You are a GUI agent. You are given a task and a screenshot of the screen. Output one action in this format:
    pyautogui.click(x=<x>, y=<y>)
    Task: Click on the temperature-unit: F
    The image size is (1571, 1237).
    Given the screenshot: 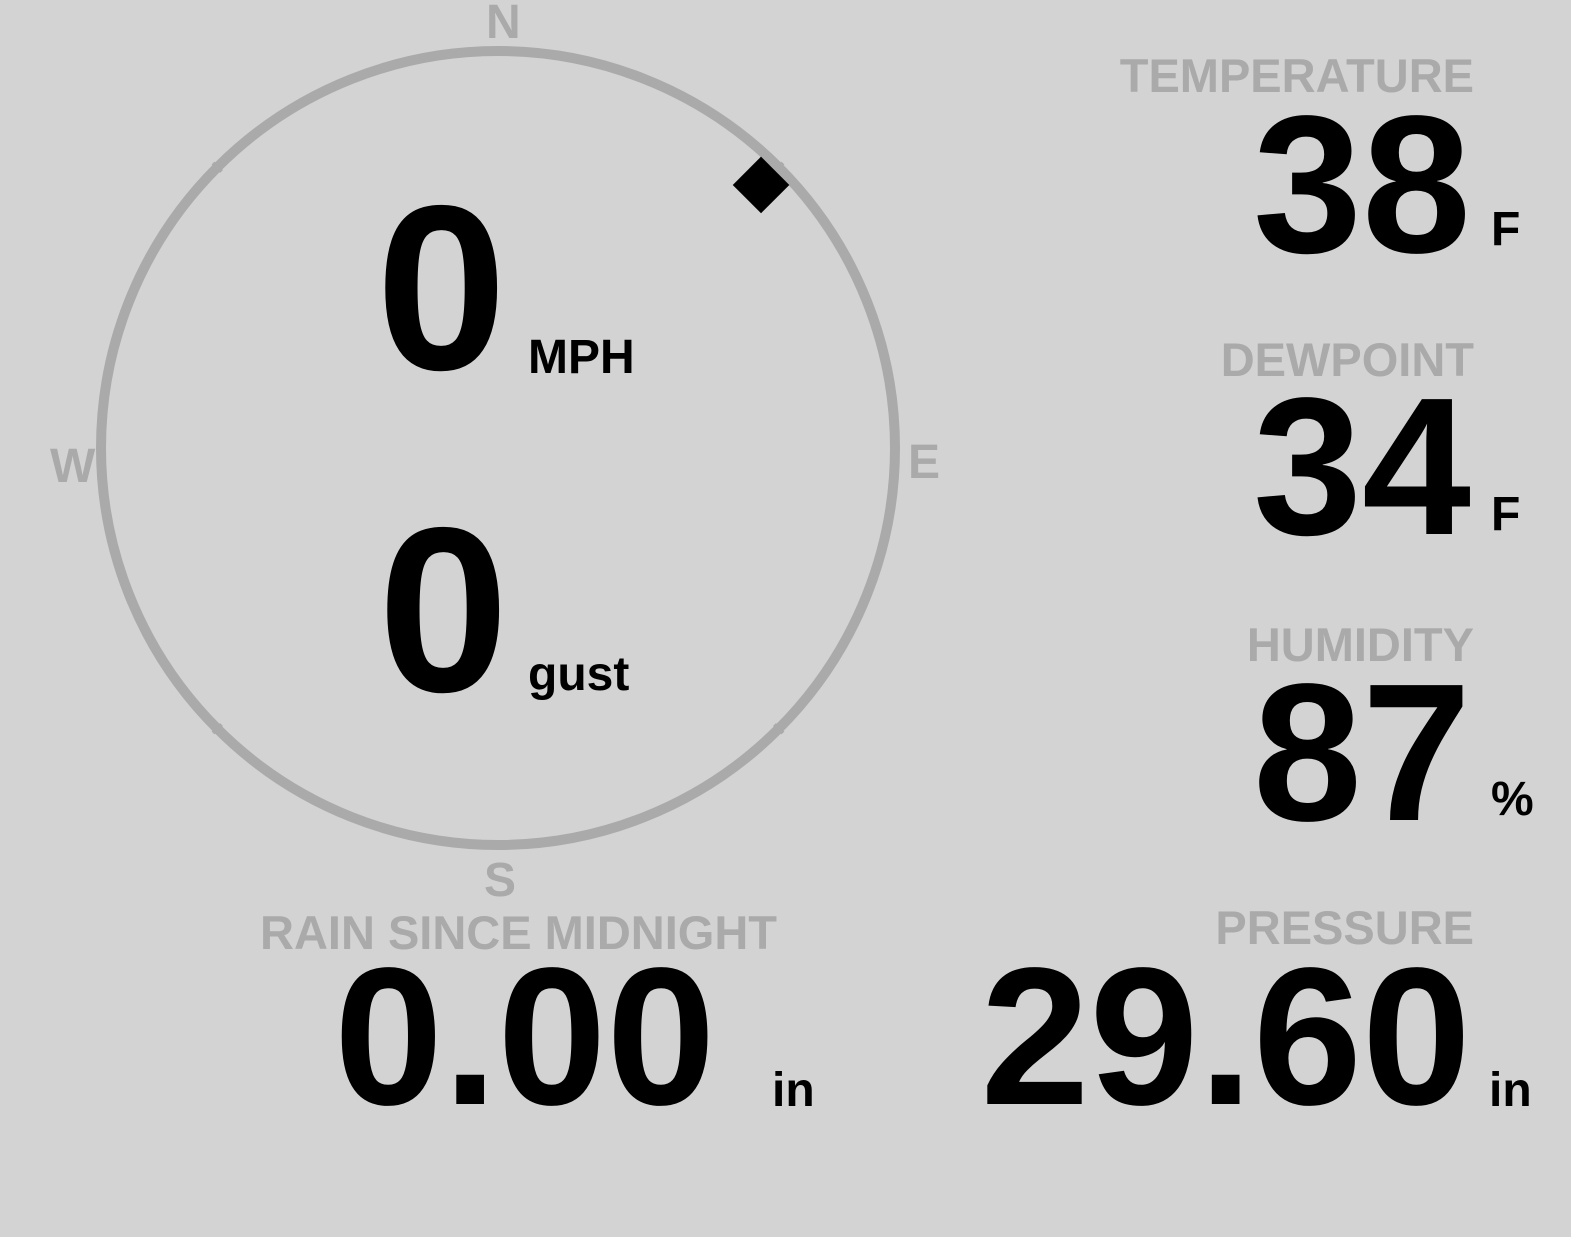 What is the action you would take?
    pyautogui.click(x=1506, y=229)
    